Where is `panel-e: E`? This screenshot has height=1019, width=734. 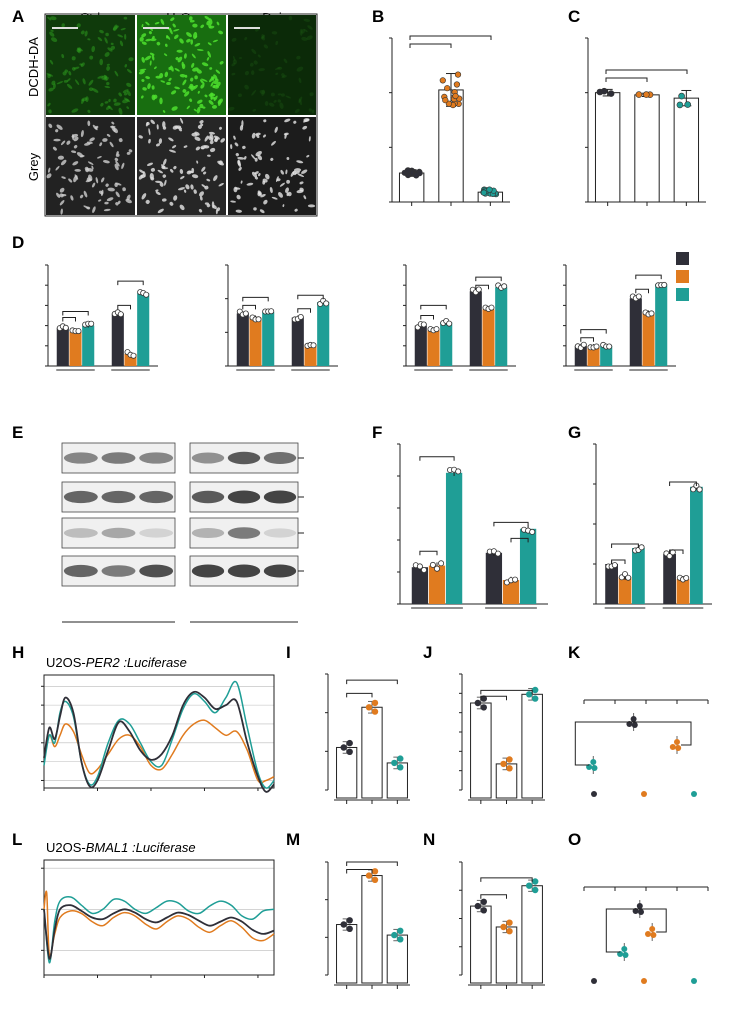
panel-e: E is located at coordinates (158, 523).